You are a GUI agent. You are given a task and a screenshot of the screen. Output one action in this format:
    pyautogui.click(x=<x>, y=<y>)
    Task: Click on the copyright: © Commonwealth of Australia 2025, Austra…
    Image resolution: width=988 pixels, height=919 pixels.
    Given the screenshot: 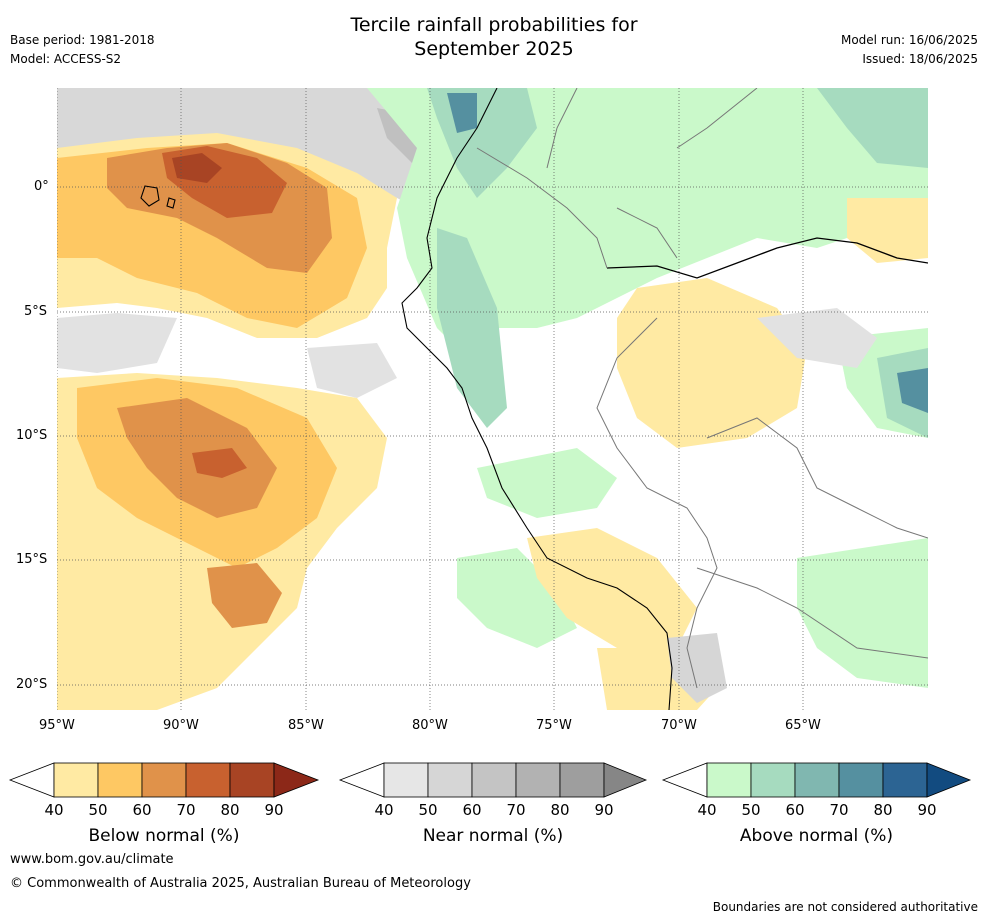 What is the action you would take?
    pyautogui.click(x=240, y=883)
    